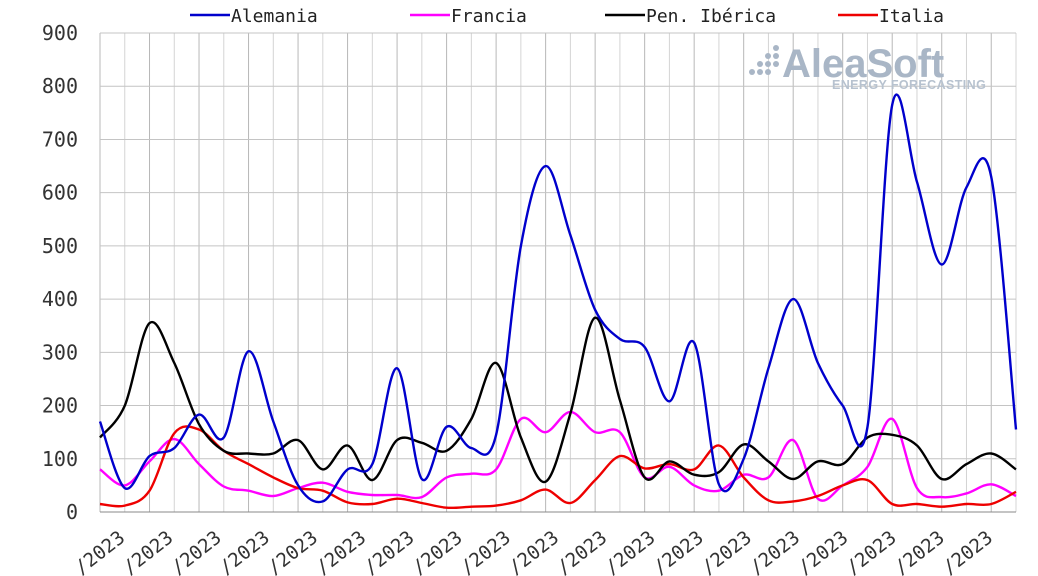 The height and width of the screenshot is (576, 1038). I want to click on logo: AleaSoft ENERGY FORECASTING, so click(867, 67).